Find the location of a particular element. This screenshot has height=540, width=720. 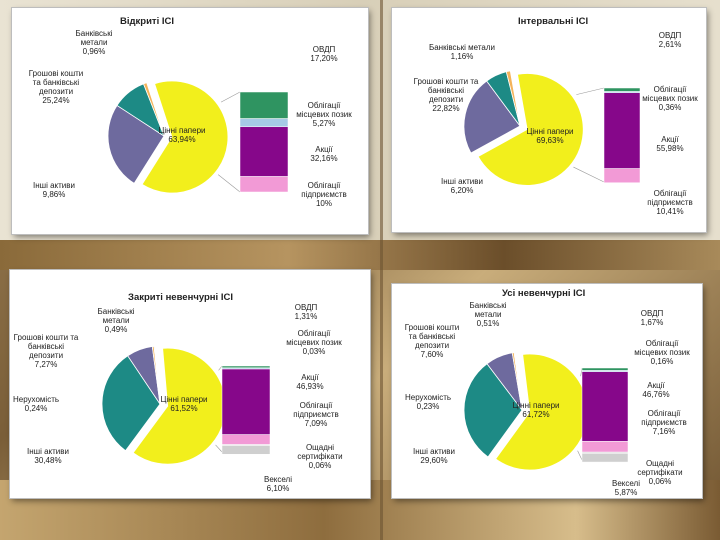

data-label-ovdp: ОВДП 1,67% is located at coordinates (652, 318).